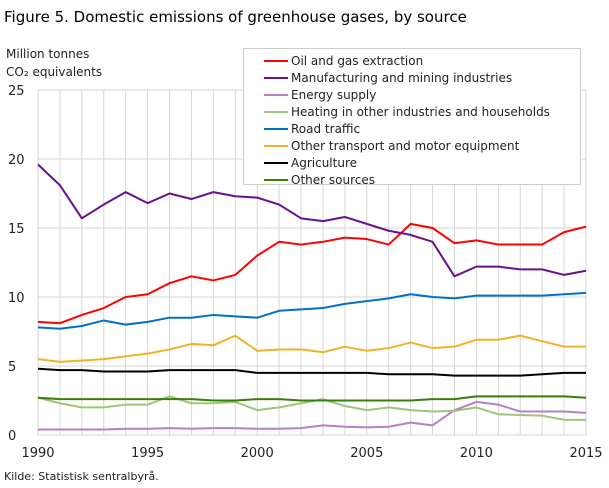  I want to click on y-tick-label: 25, so click(16, 91).